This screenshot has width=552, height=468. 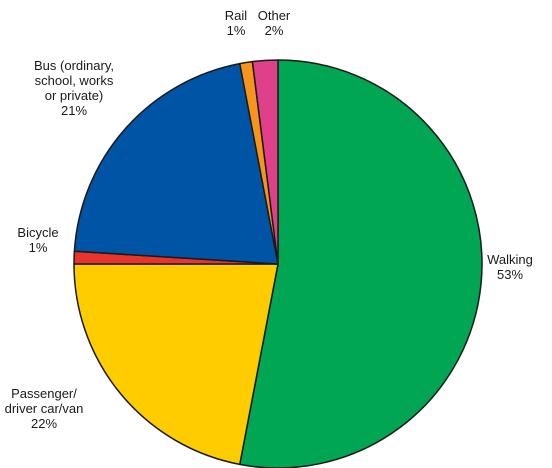 I want to click on slice-label-line: 2%, so click(x=274, y=30).